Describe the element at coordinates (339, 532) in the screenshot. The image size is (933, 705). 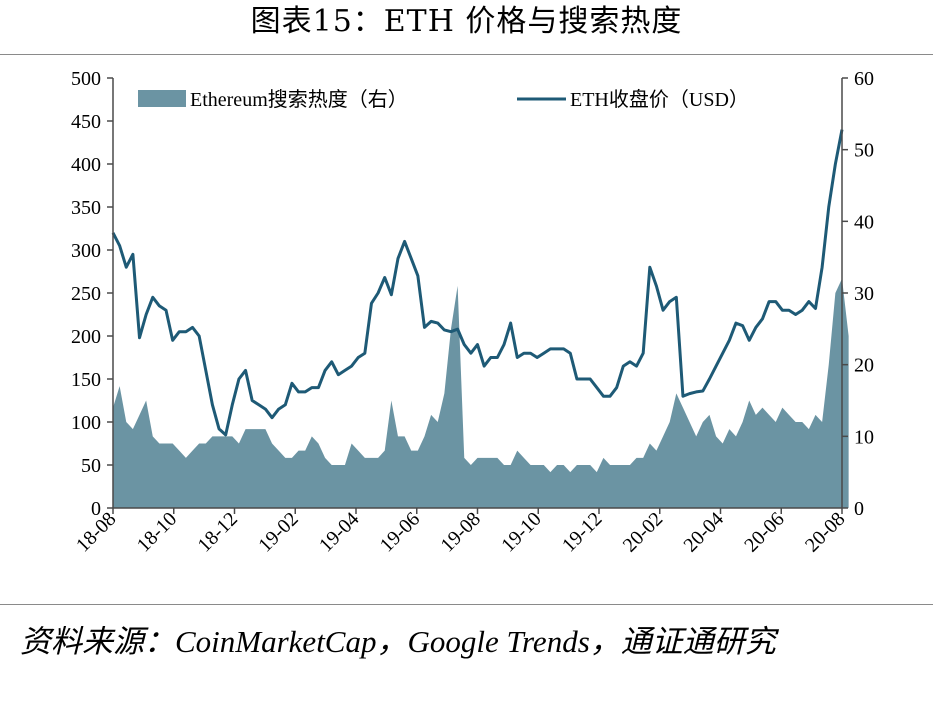
I see `x-tick-label: 19-04` at that location.